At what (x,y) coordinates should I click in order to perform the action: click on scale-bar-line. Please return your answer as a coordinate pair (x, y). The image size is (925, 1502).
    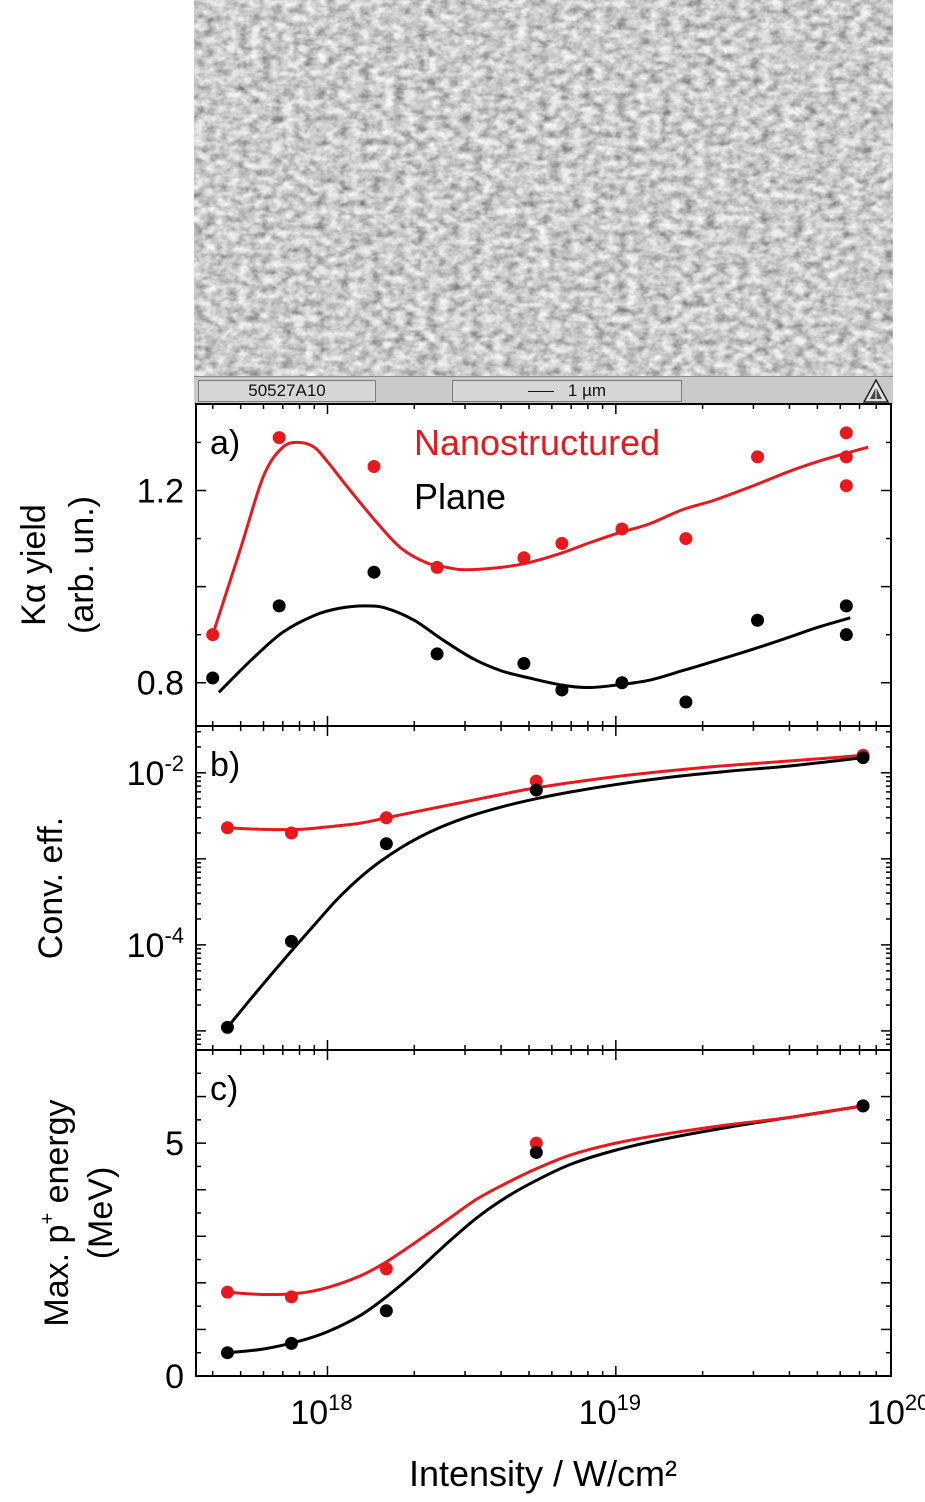
    Looking at the image, I should click on (540, 392).